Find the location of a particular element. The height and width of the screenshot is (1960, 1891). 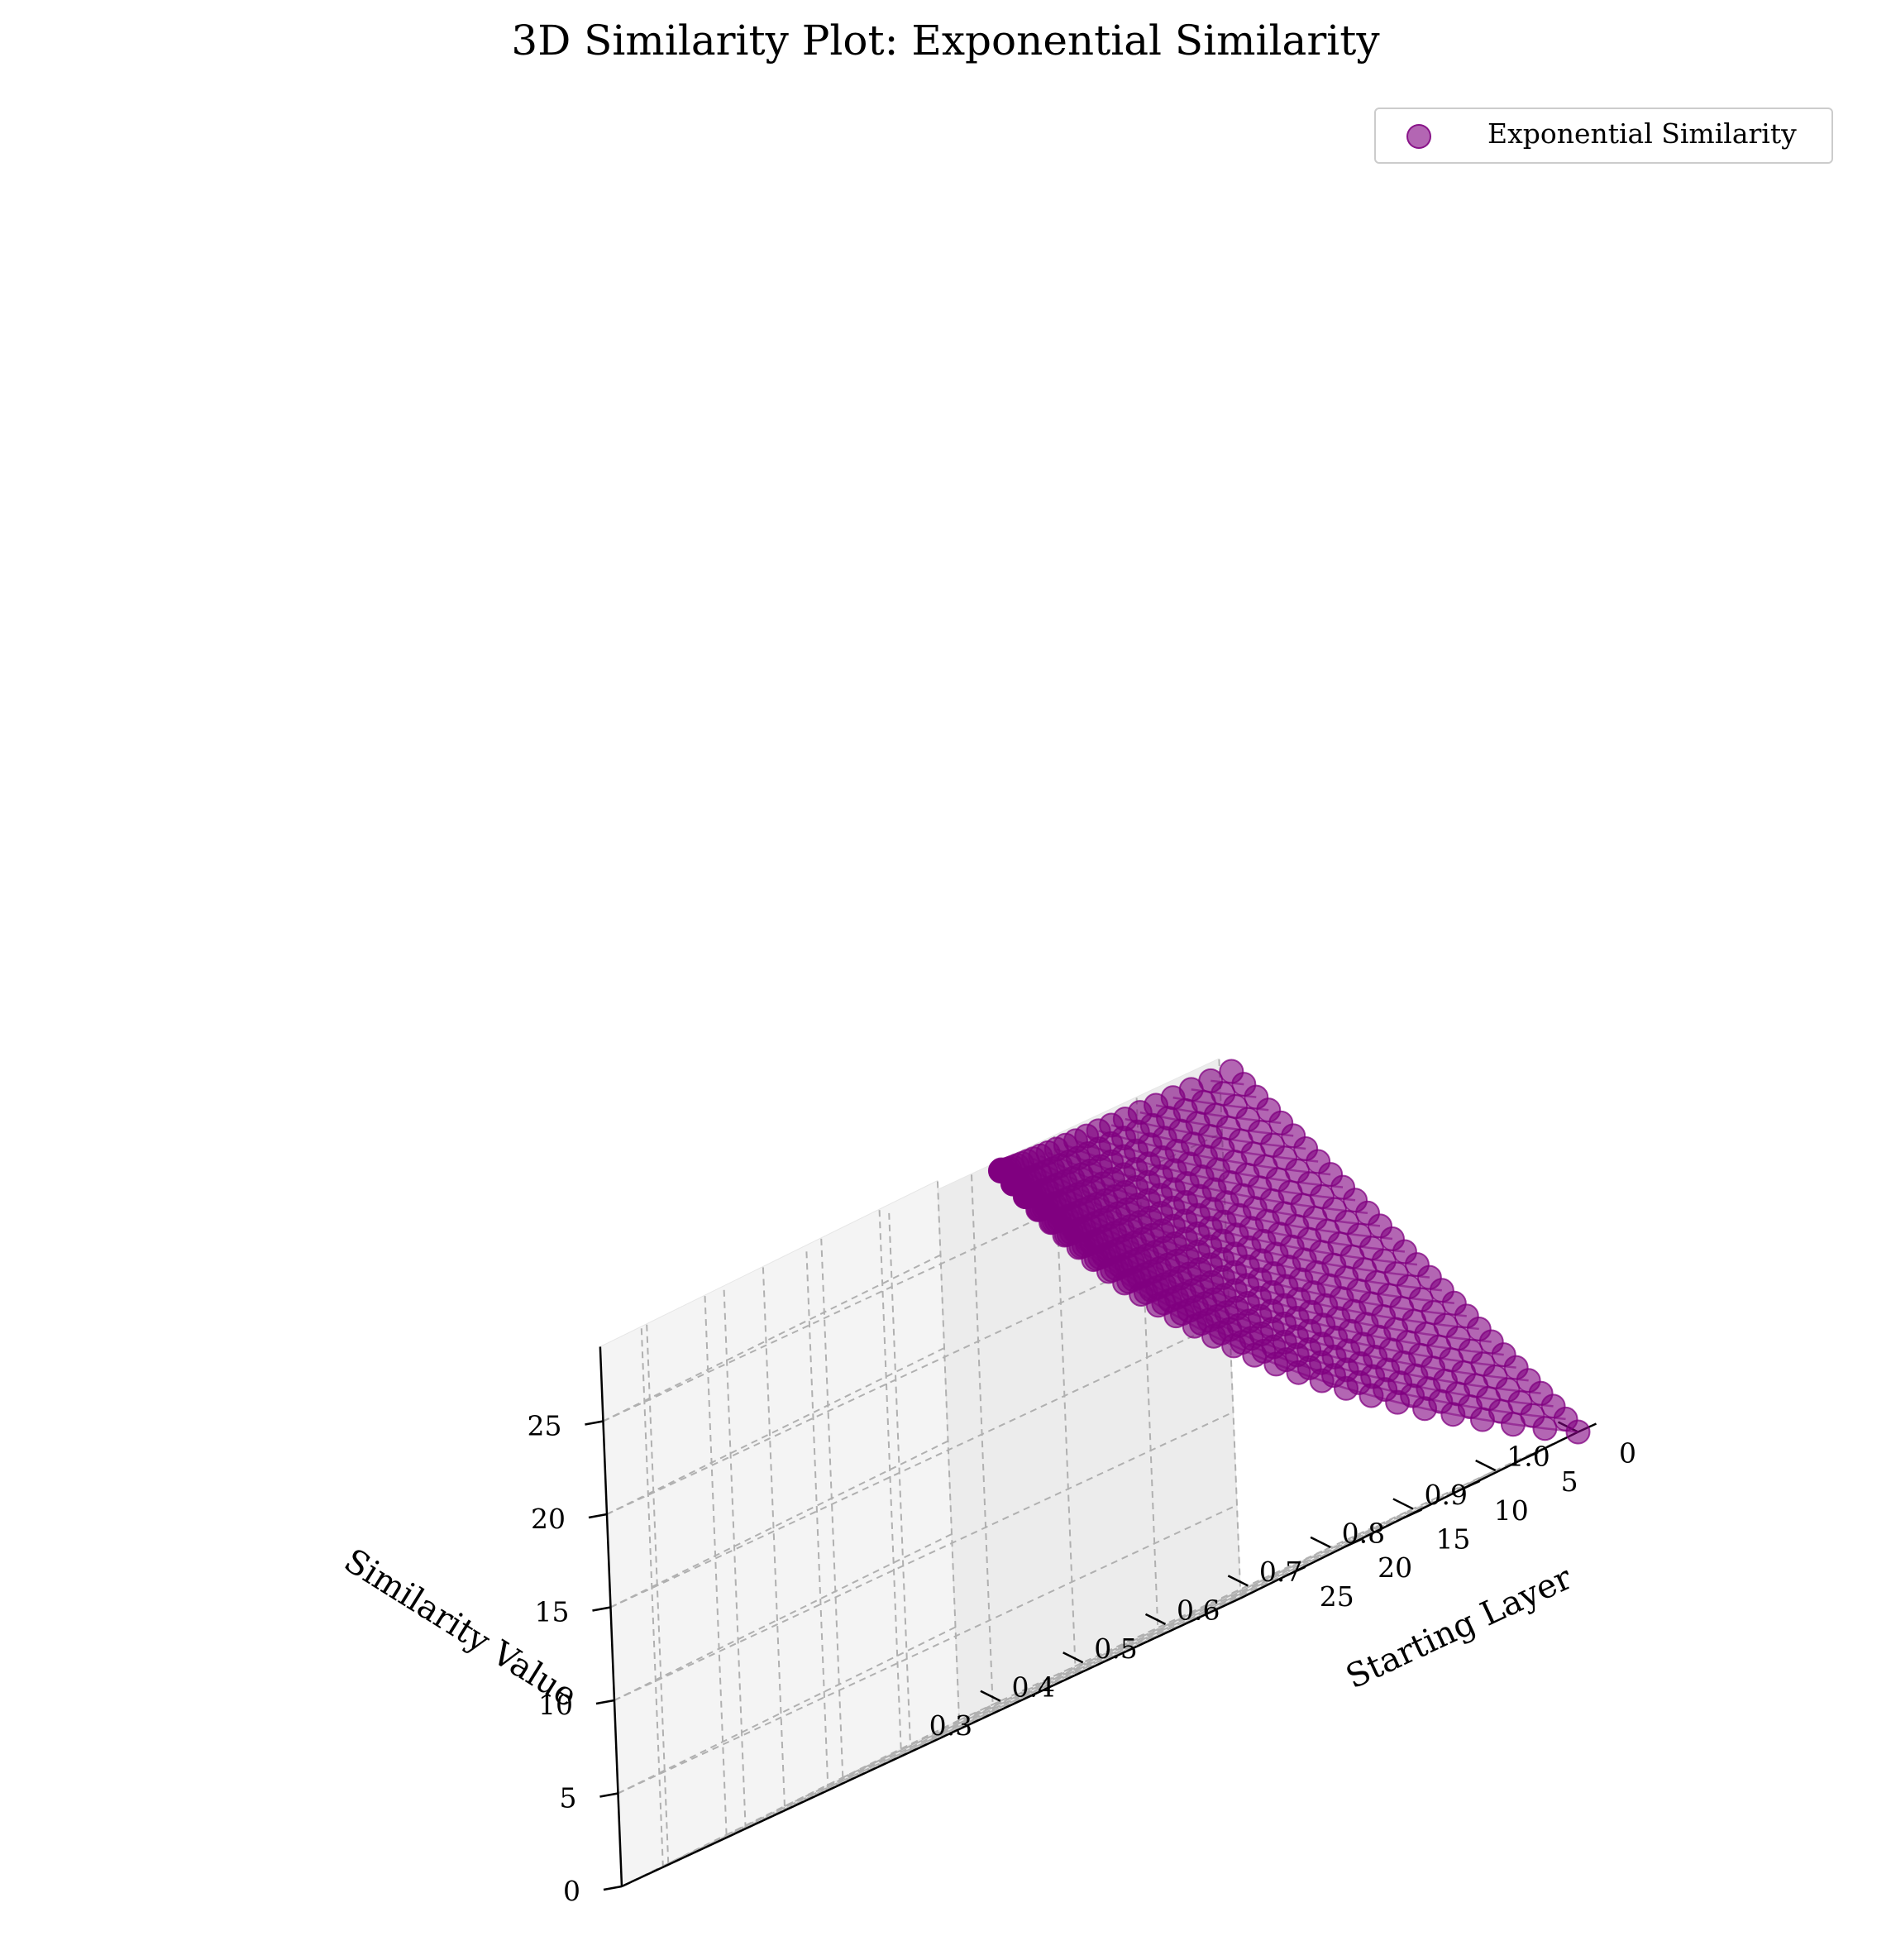

data-series is located at coordinates (1289, 1252).